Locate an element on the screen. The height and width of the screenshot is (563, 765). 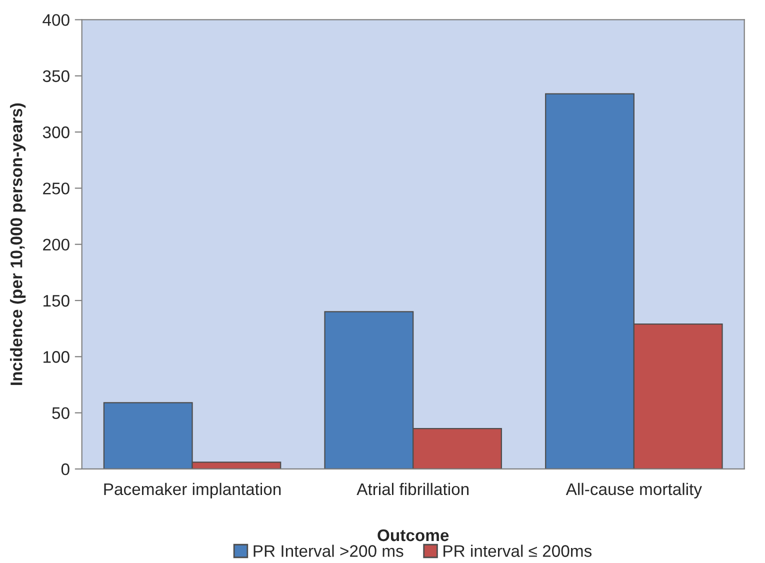
legend-label: PR Interval >200 ms is located at coordinates (329, 550).